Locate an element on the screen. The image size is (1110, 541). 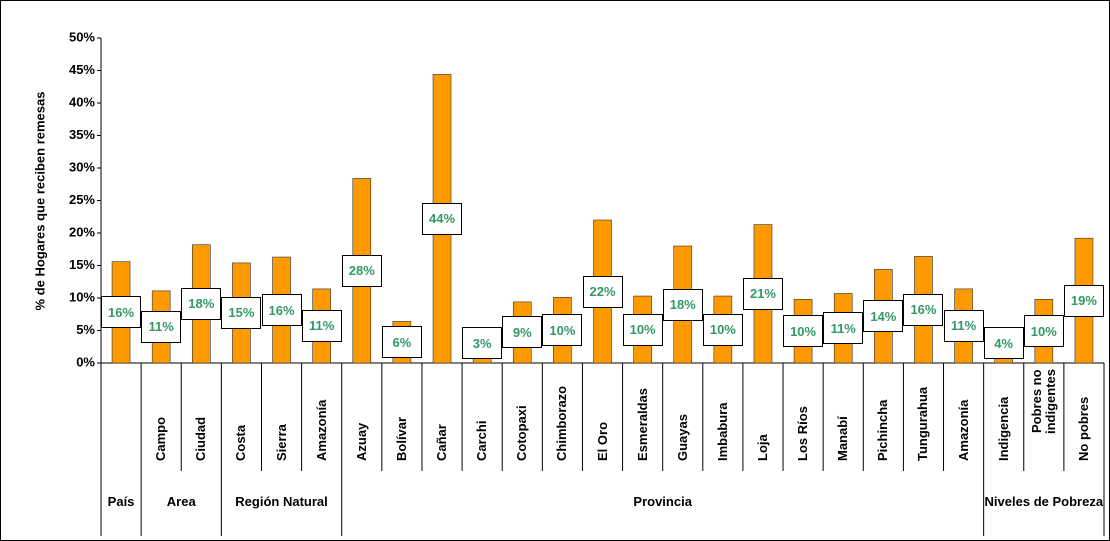
x-tick-label: Carchi is located at coordinates (482, 440).